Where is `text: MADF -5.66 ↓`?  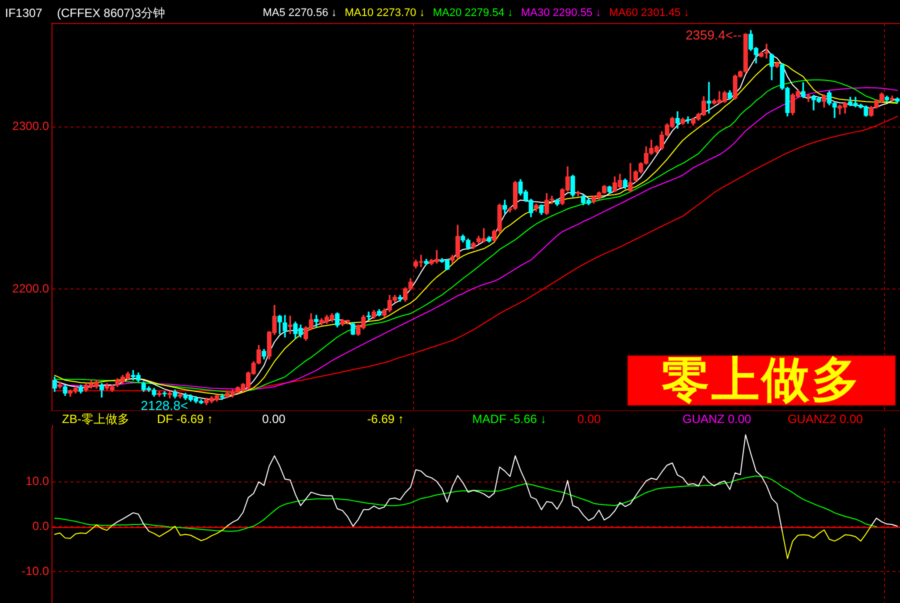
text: MADF -5.66 ↓ is located at coordinates (509, 419).